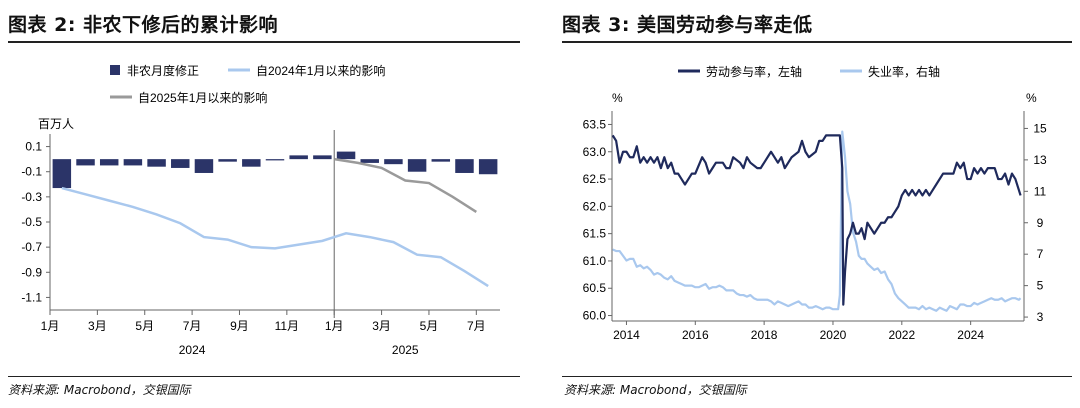 Image resolution: width=1080 pixels, height=408 pixels. Describe the element at coordinates (595, 261) in the screenshot. I see `left-axis-tick-label: 61.0` at that location.